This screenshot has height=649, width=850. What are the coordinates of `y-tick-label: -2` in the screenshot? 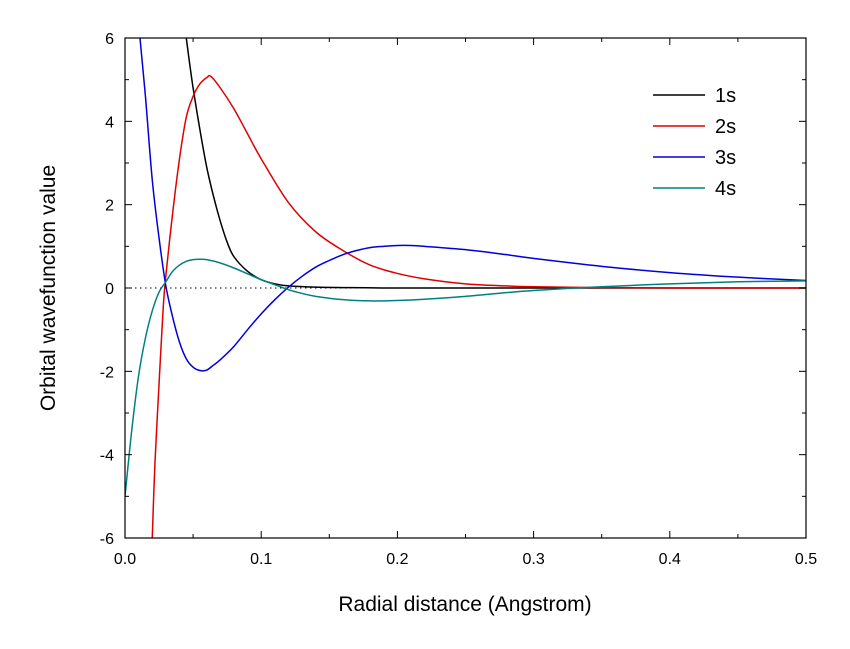 It's located at (107, 372).